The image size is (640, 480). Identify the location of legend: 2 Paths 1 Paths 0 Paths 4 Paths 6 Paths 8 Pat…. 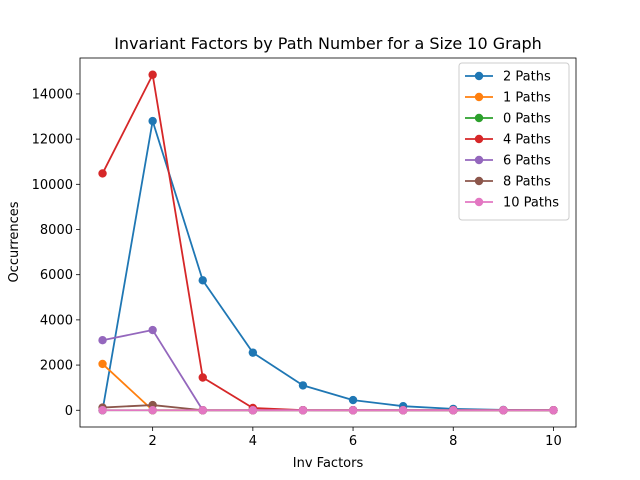
(514, 141).